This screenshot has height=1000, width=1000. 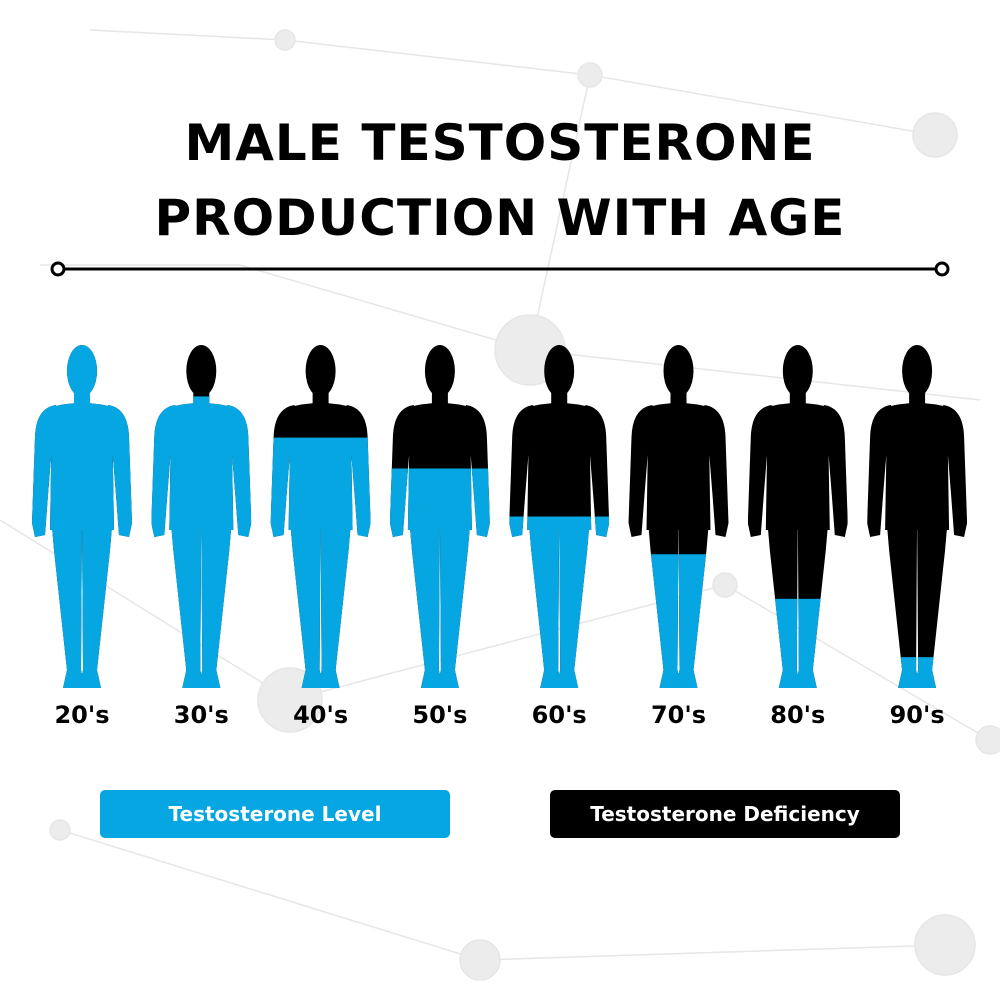 What do you see at coordinates (499, 143) in the screenshot?
I see `title-line: MALE TESTOSTERONE` at bounding box center [499, 143].